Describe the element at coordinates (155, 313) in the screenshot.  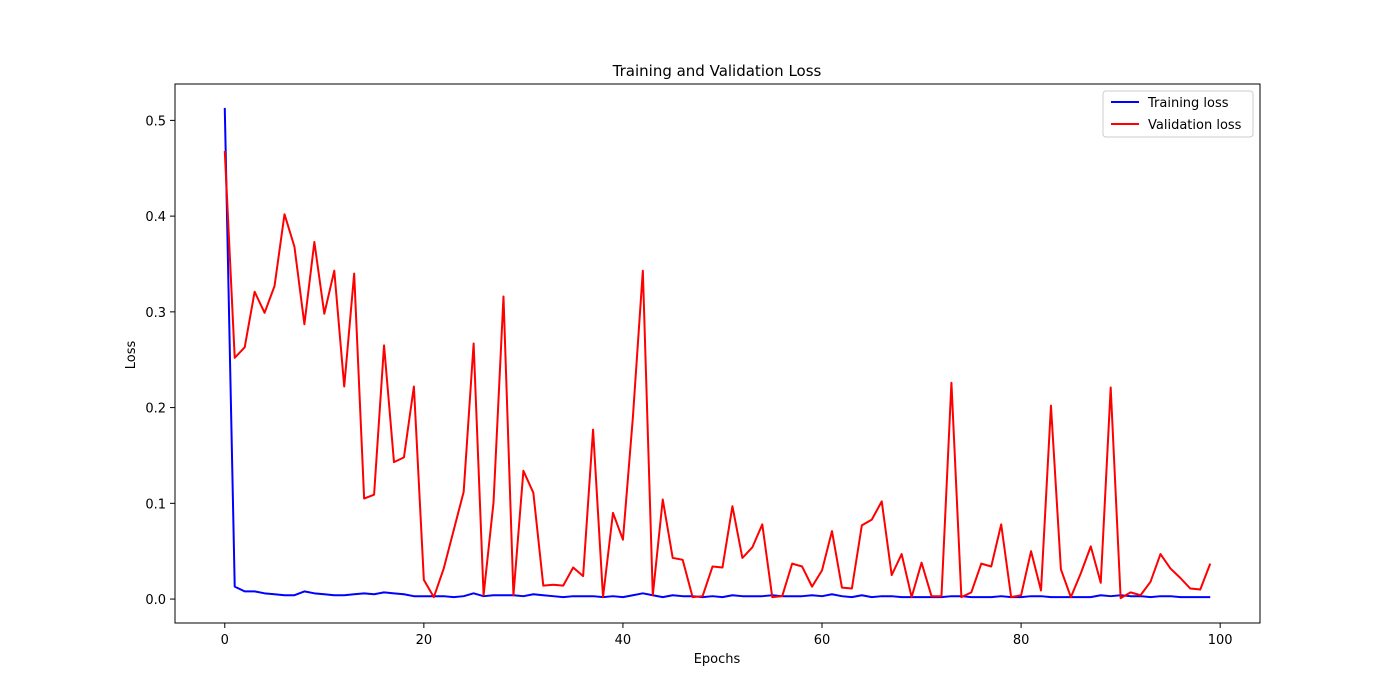
I see `y-tick-label: 0.3` at that location.